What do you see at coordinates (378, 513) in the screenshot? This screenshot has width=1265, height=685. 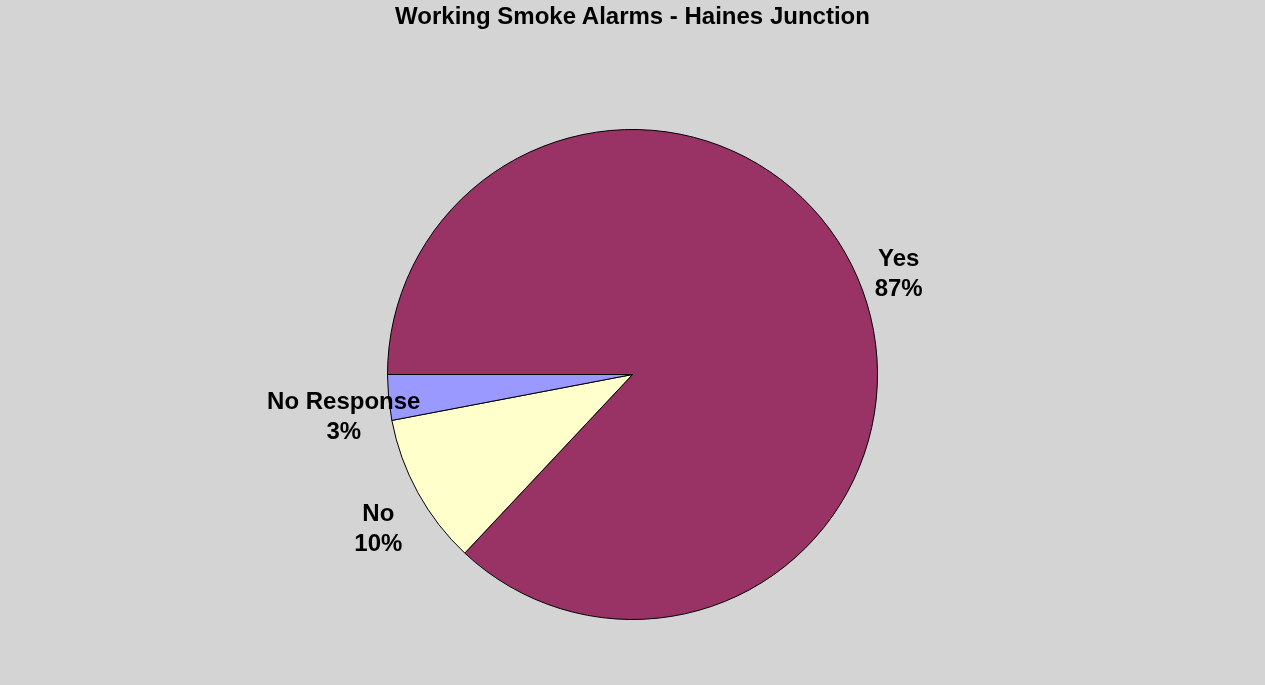 I see `slice-label: No` at bounding box center [378, 513].